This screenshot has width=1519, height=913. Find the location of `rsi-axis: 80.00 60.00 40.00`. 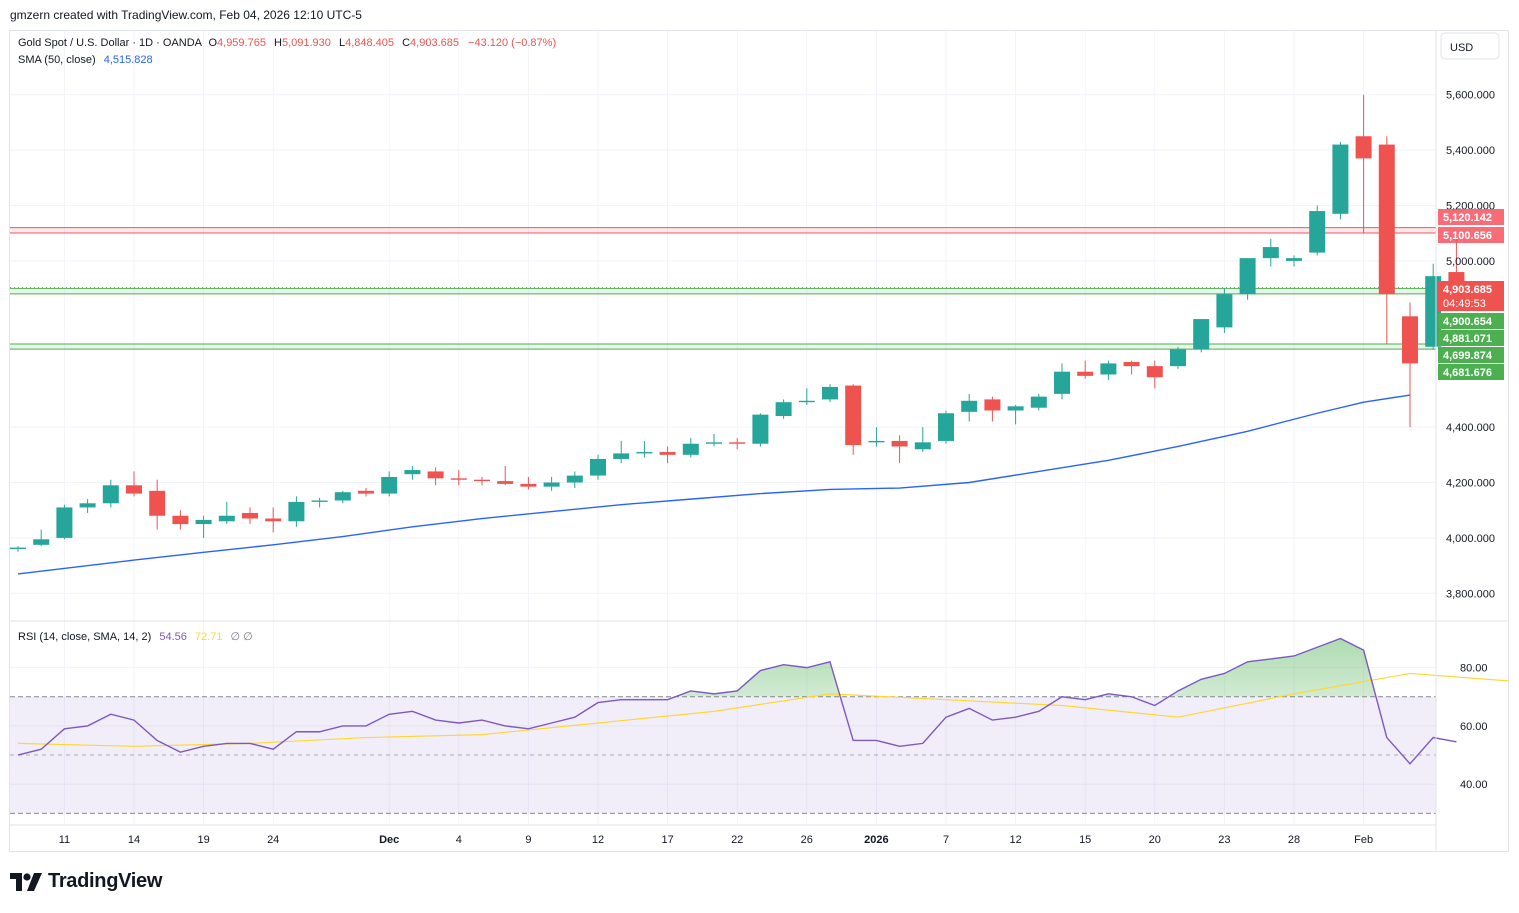

rsi-axis: 80.00 60.00 40.00 is located at coordinates (1474, 727).